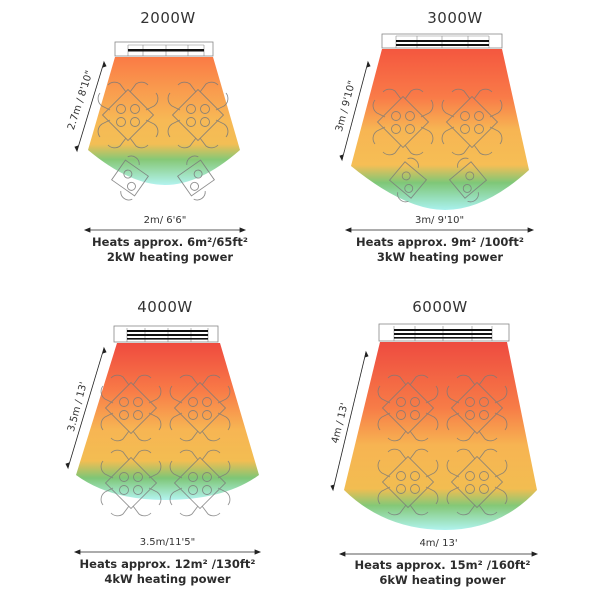  I want to click on wattage-title: 6000W, so click(440, 307).